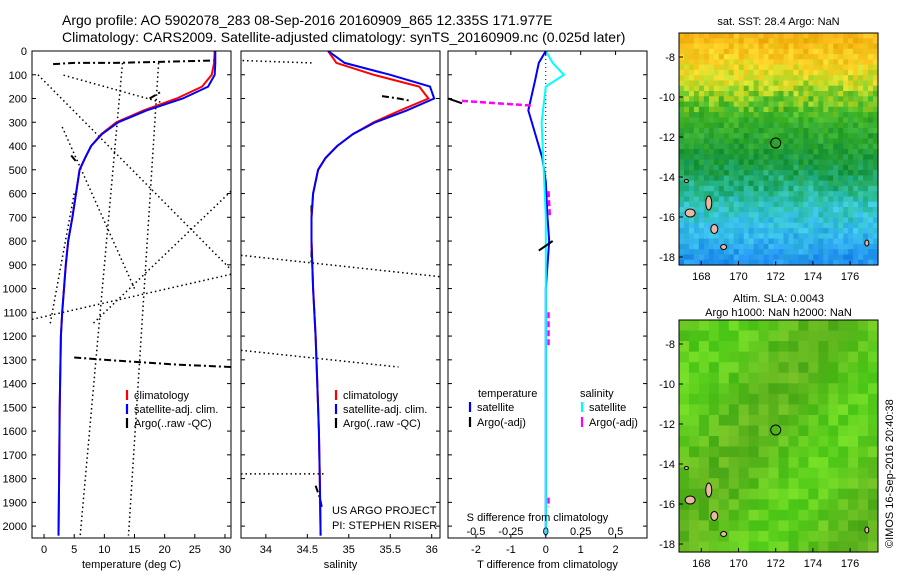 The image size is (900, 580). I want to click on argo-raw-line, so click(396, 98).